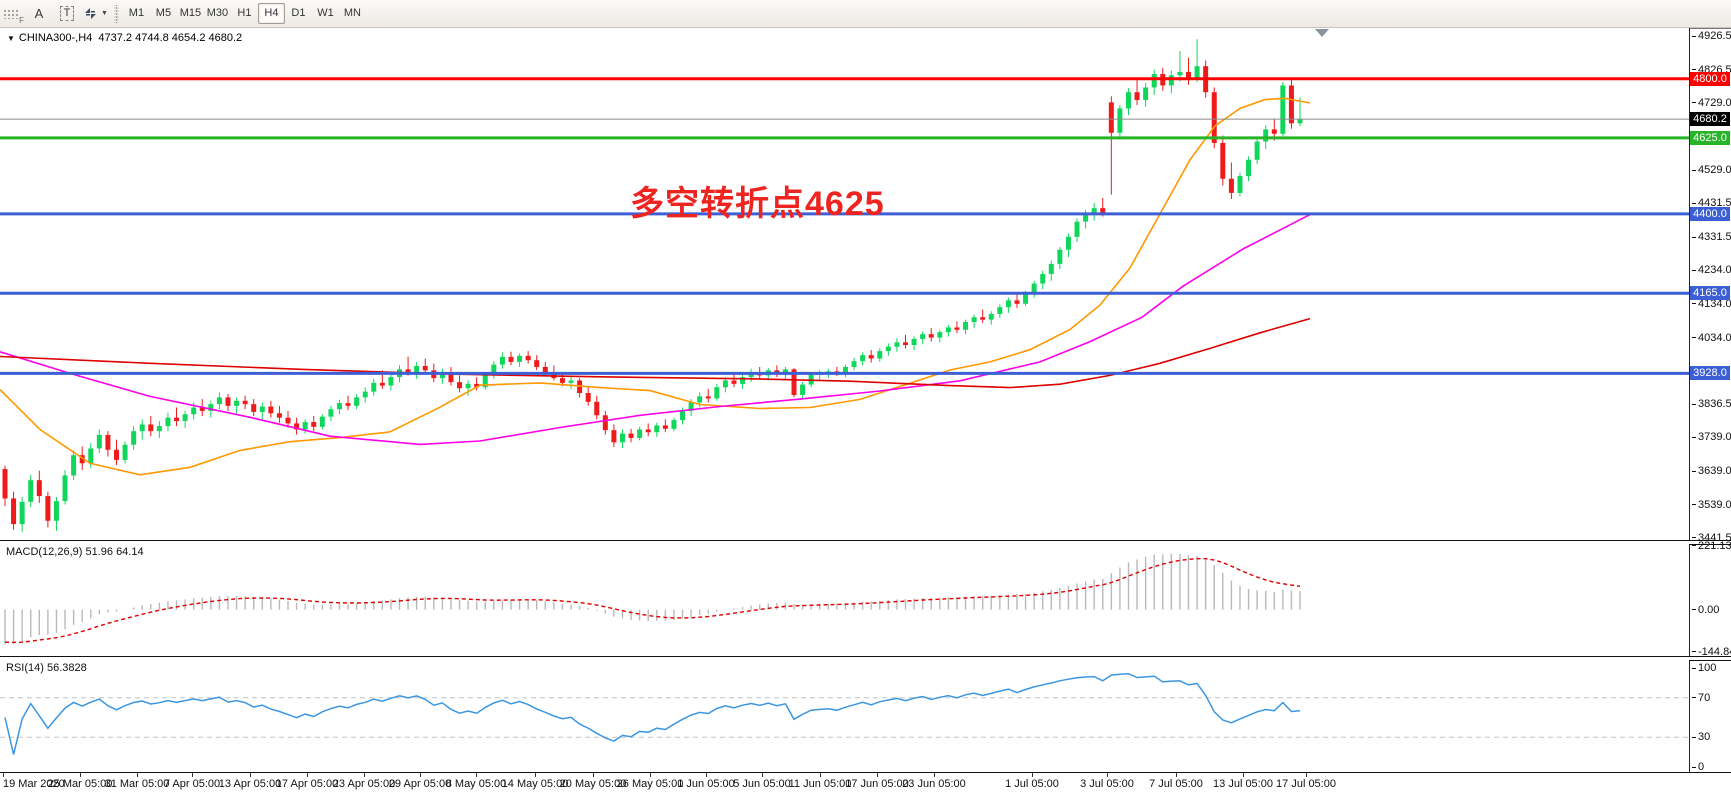  Describe the element at coordinates (652, 600) in the screenshot. I see `macd-signal-line` at that location.